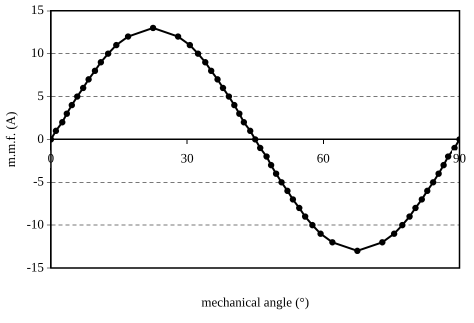  Describe the element at coordinates (40, 138) in the screenshot. I see `y-tick-label: 0` at that location.